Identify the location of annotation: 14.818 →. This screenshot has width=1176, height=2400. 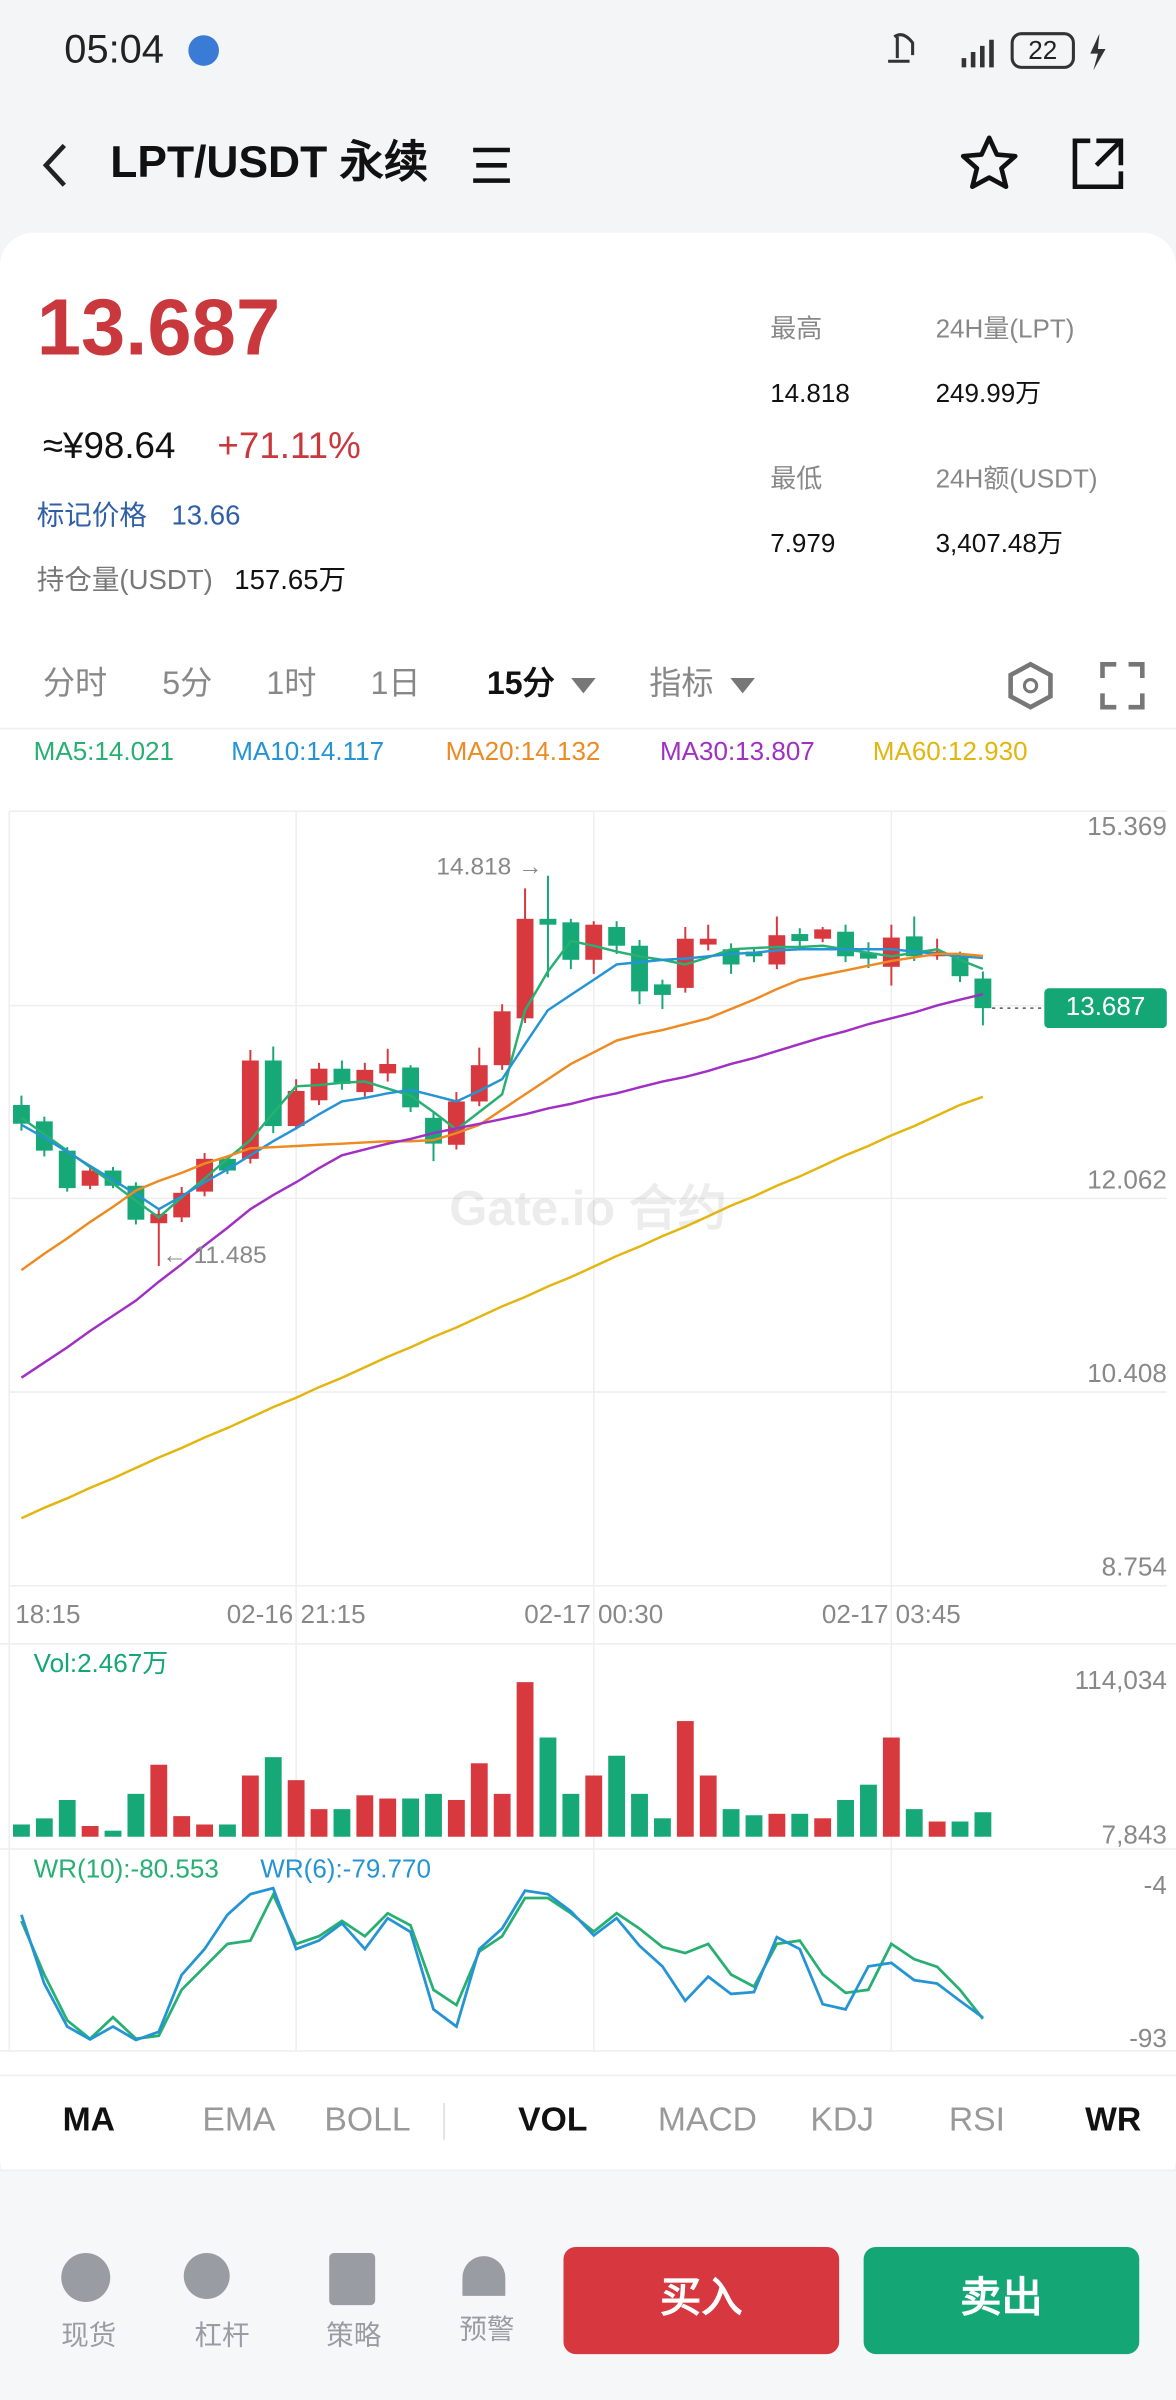
(489, 866).